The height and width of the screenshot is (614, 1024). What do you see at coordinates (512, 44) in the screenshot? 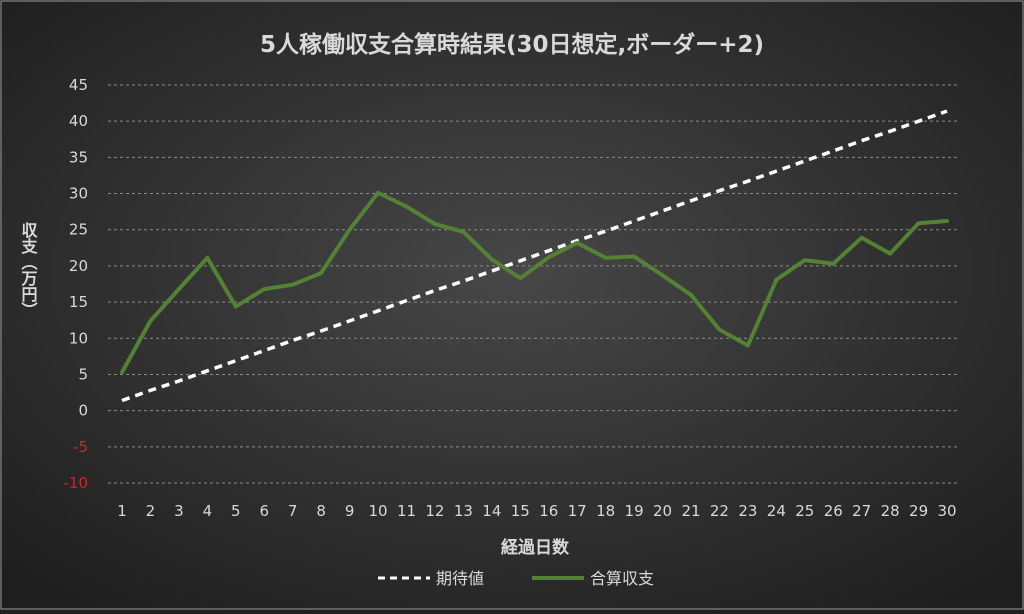
I see `chart-title: 5人稼働収支合算時結果(30日想定,ボーダー+2)` at bounding box center [512, 44].